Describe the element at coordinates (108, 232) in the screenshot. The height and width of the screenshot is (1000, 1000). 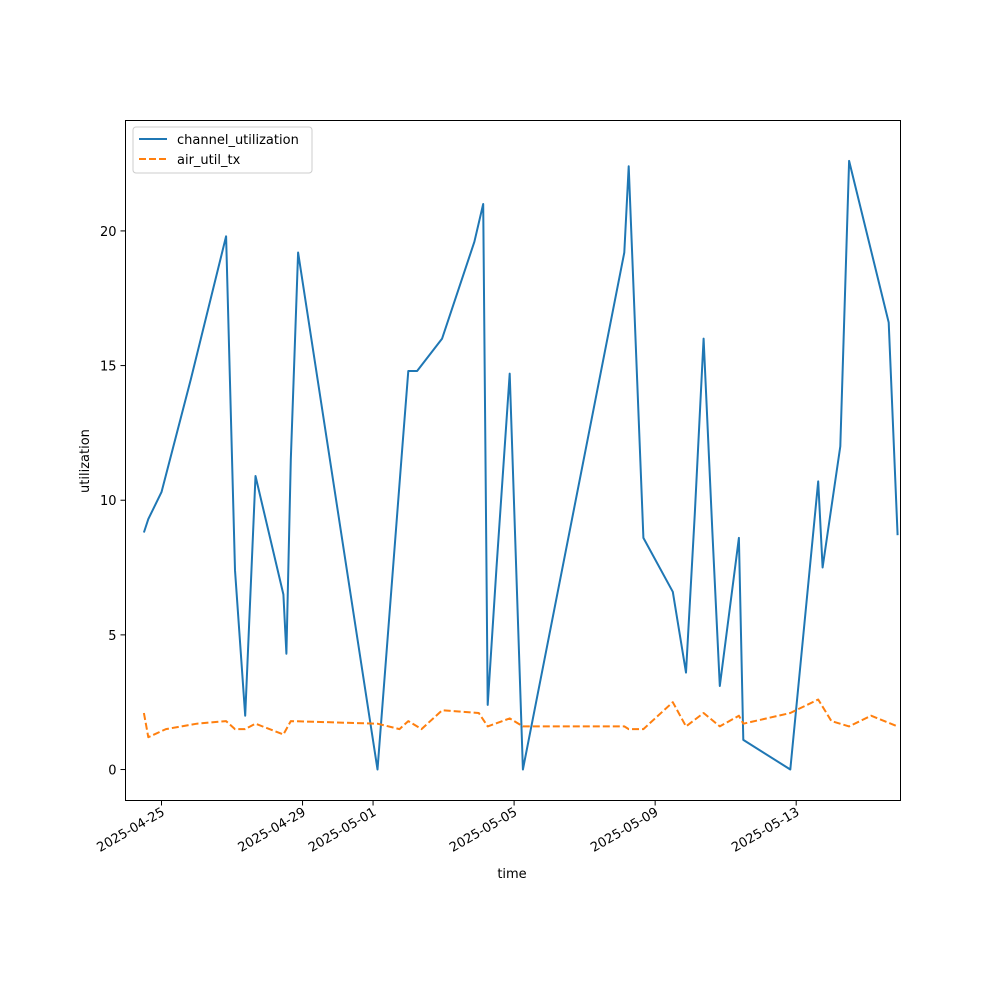
I see `y-tick-label: 20` at that location.